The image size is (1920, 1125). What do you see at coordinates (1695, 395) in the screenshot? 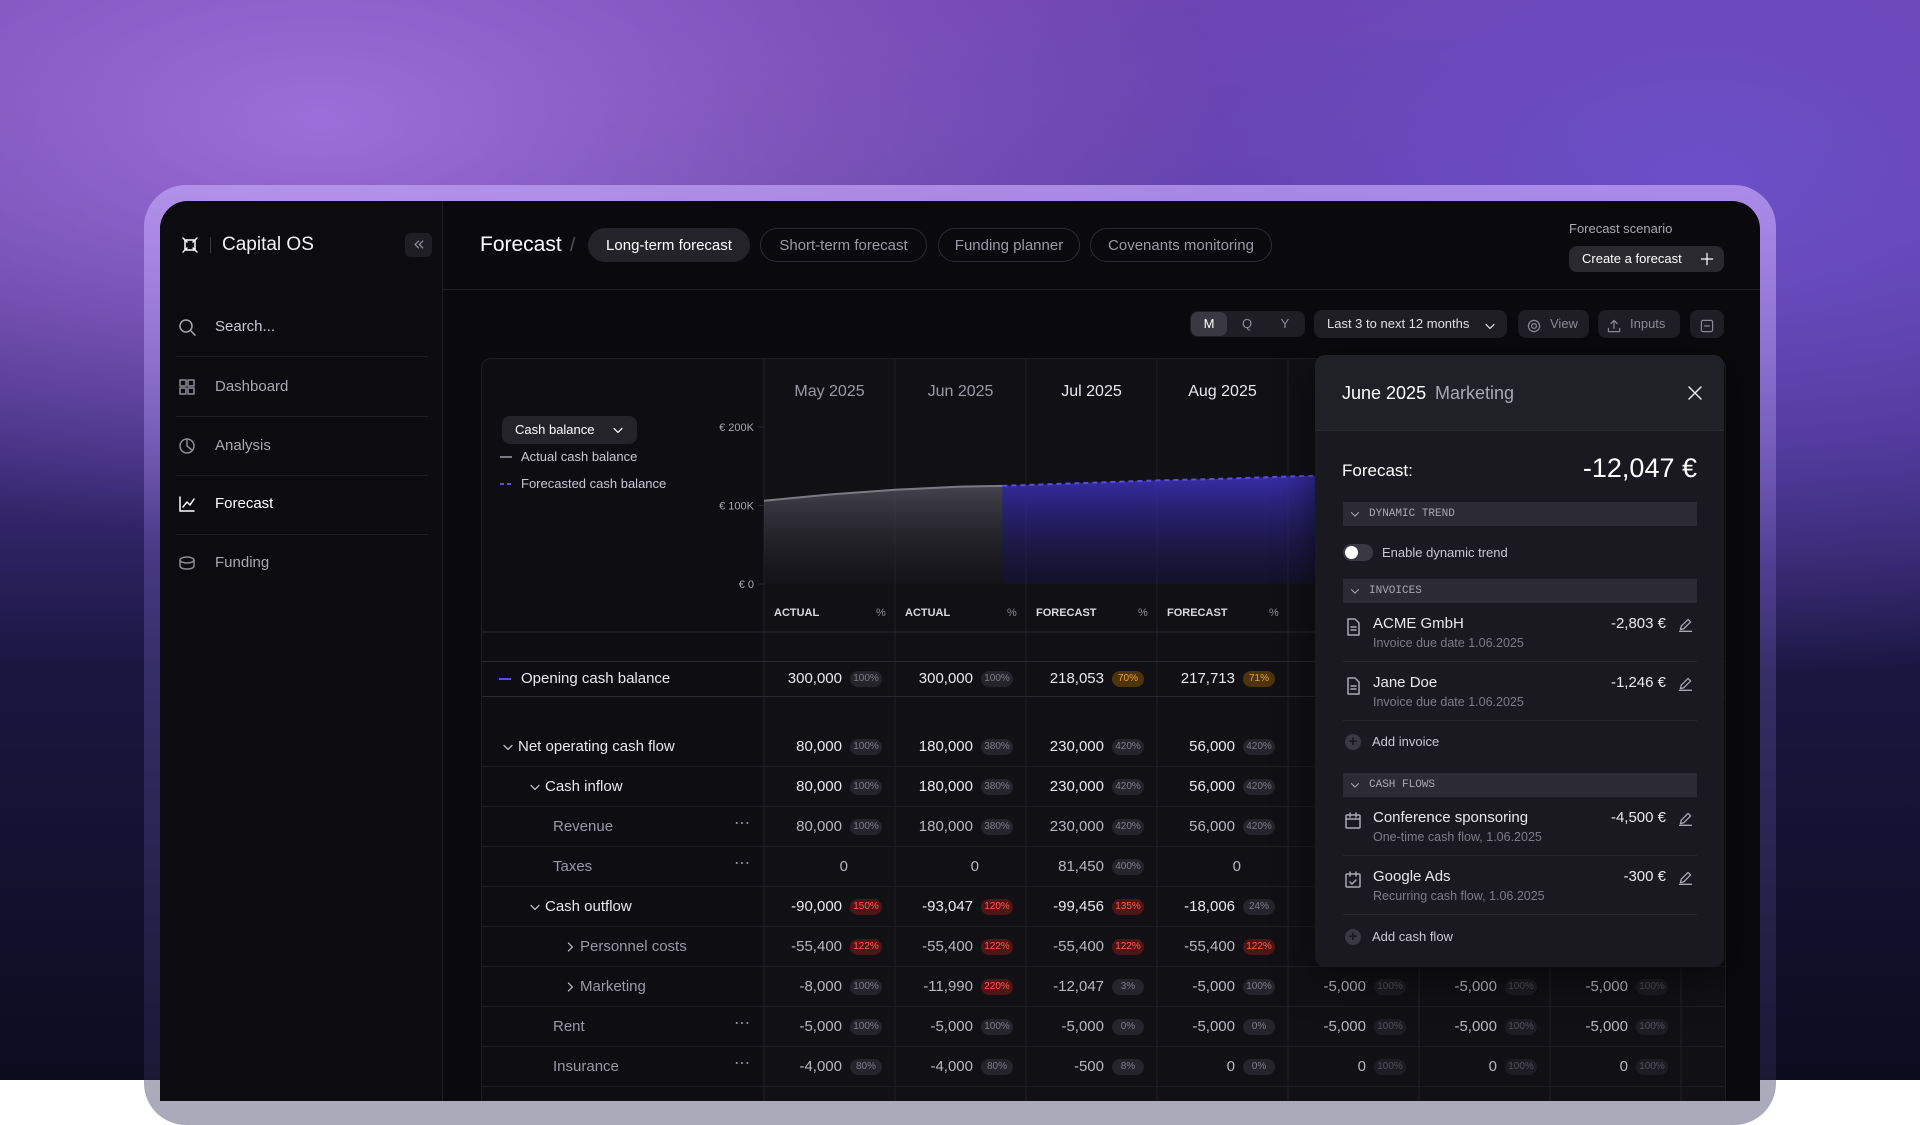
I see `close-button` at bounding box center [1695, 395].